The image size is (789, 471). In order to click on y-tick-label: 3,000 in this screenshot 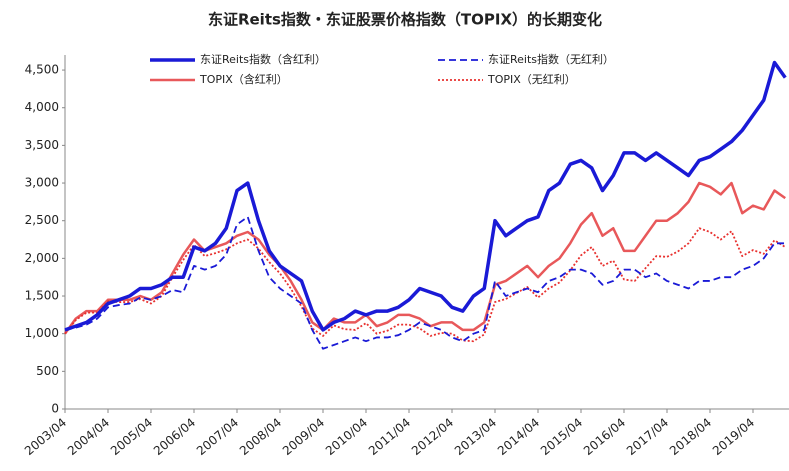, I will do `click(42, 183)`.